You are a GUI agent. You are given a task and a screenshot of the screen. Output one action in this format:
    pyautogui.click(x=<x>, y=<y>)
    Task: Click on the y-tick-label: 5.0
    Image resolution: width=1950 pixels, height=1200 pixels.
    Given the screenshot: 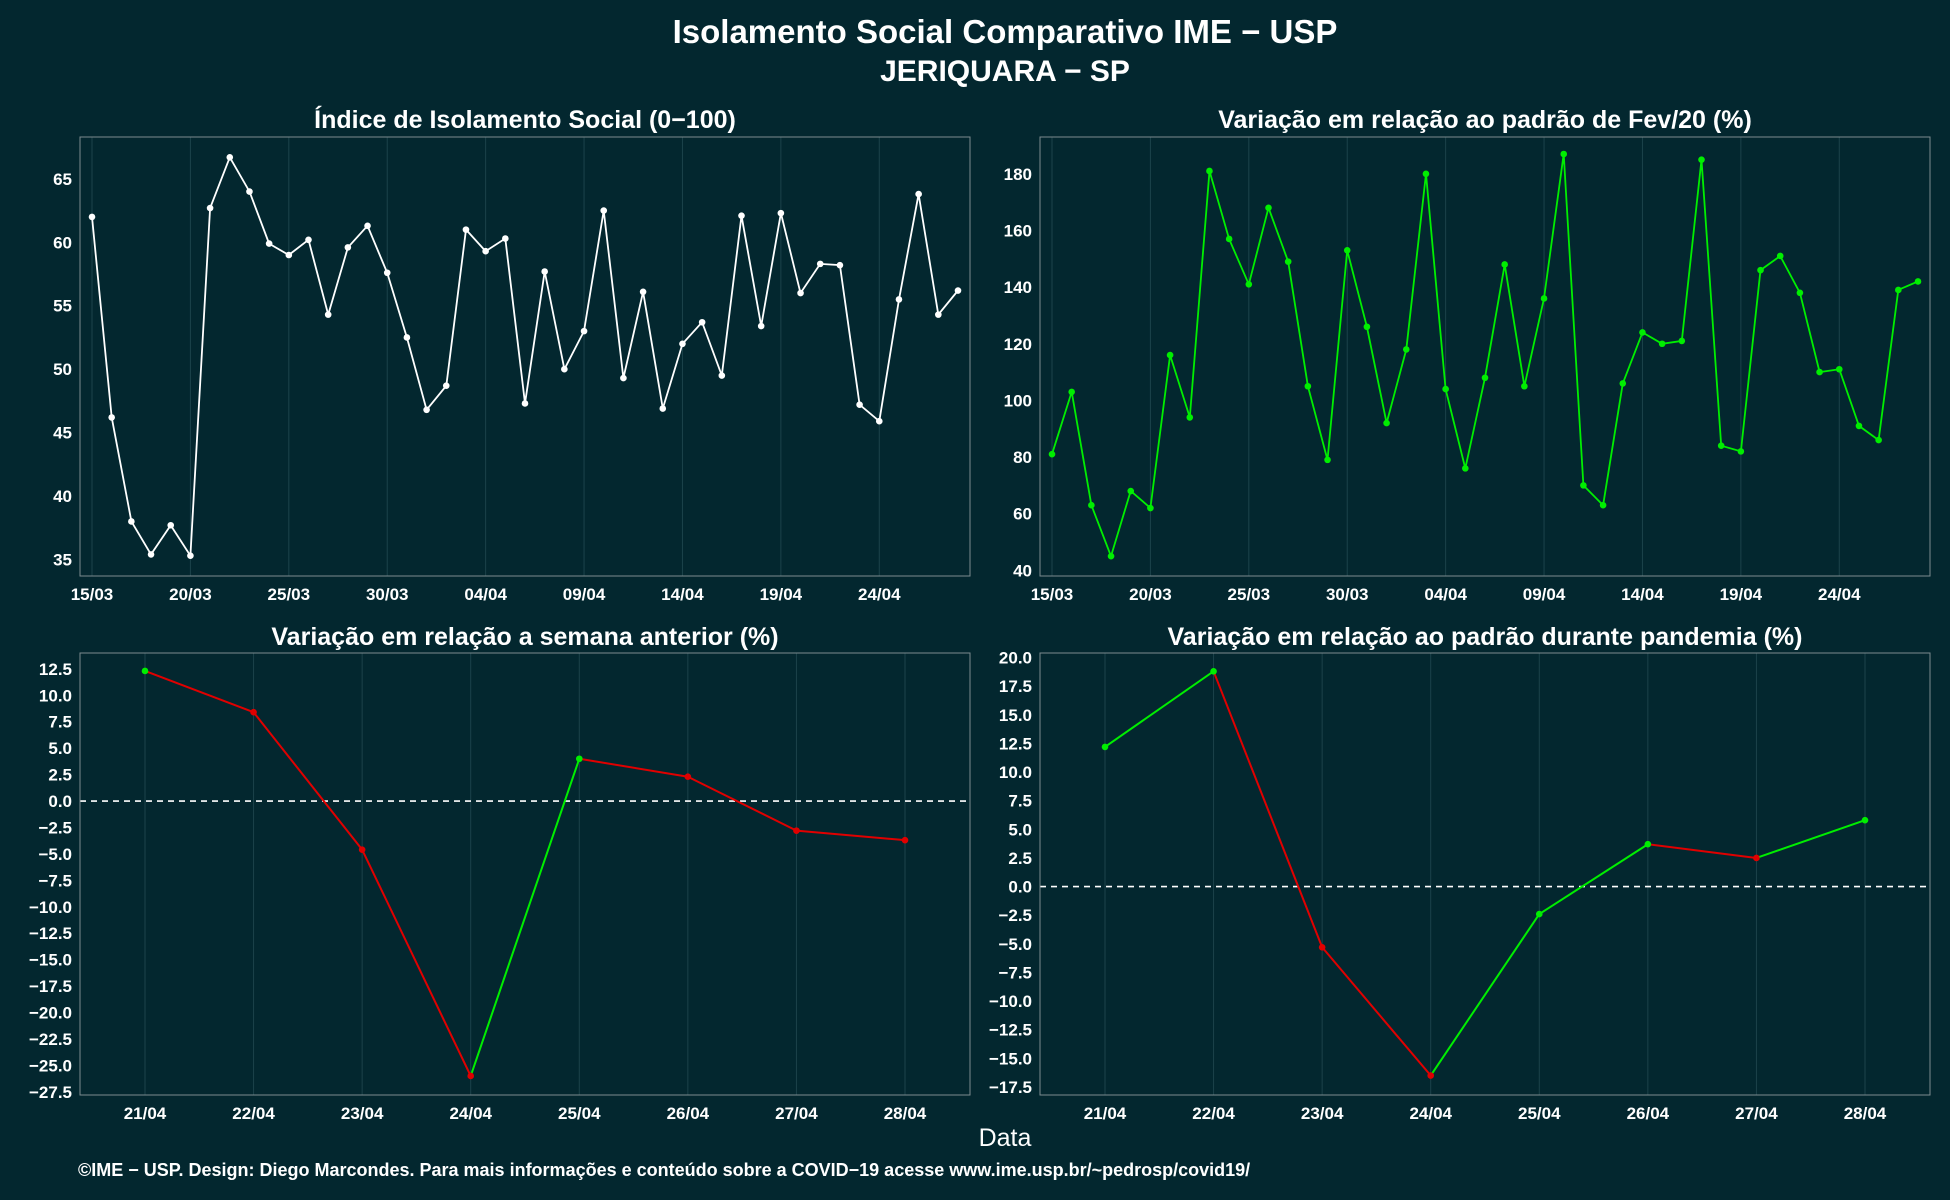 What is the action you would take?
    pyautogui.click(x=60, y=748)
    